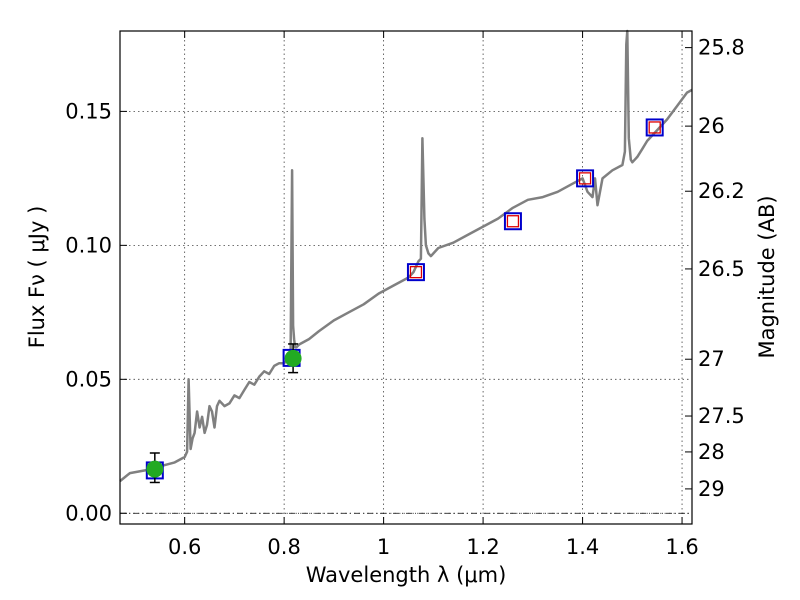 This screenshot has width=800, height=600. What do you see at coordinates (406, 575) in the screenshot?
I see `x-axis-label: Wavelength λ (μm)` at bounding box center [406, 575].